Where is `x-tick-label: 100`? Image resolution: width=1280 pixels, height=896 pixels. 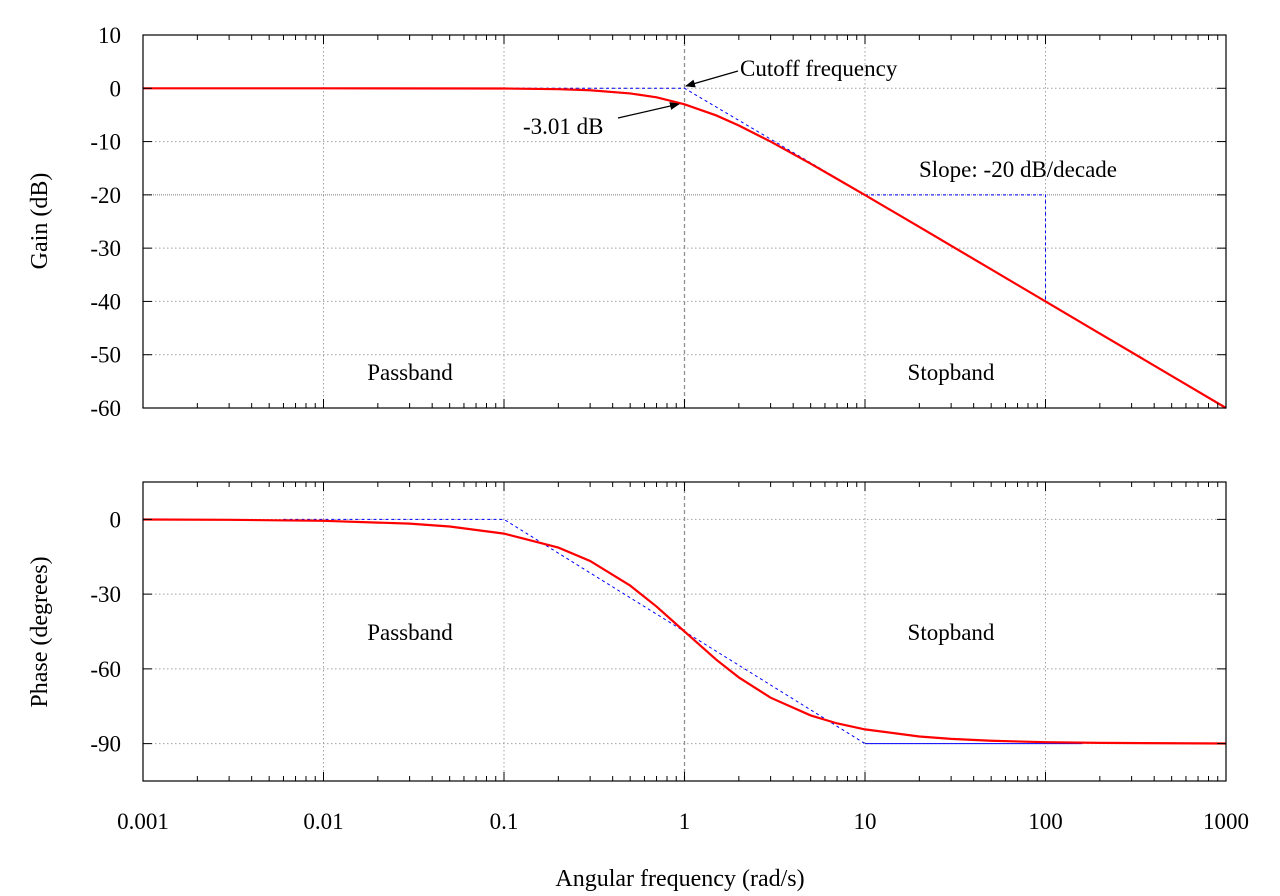
x-tick-label: 100 is located at coordinates (1045, 821).